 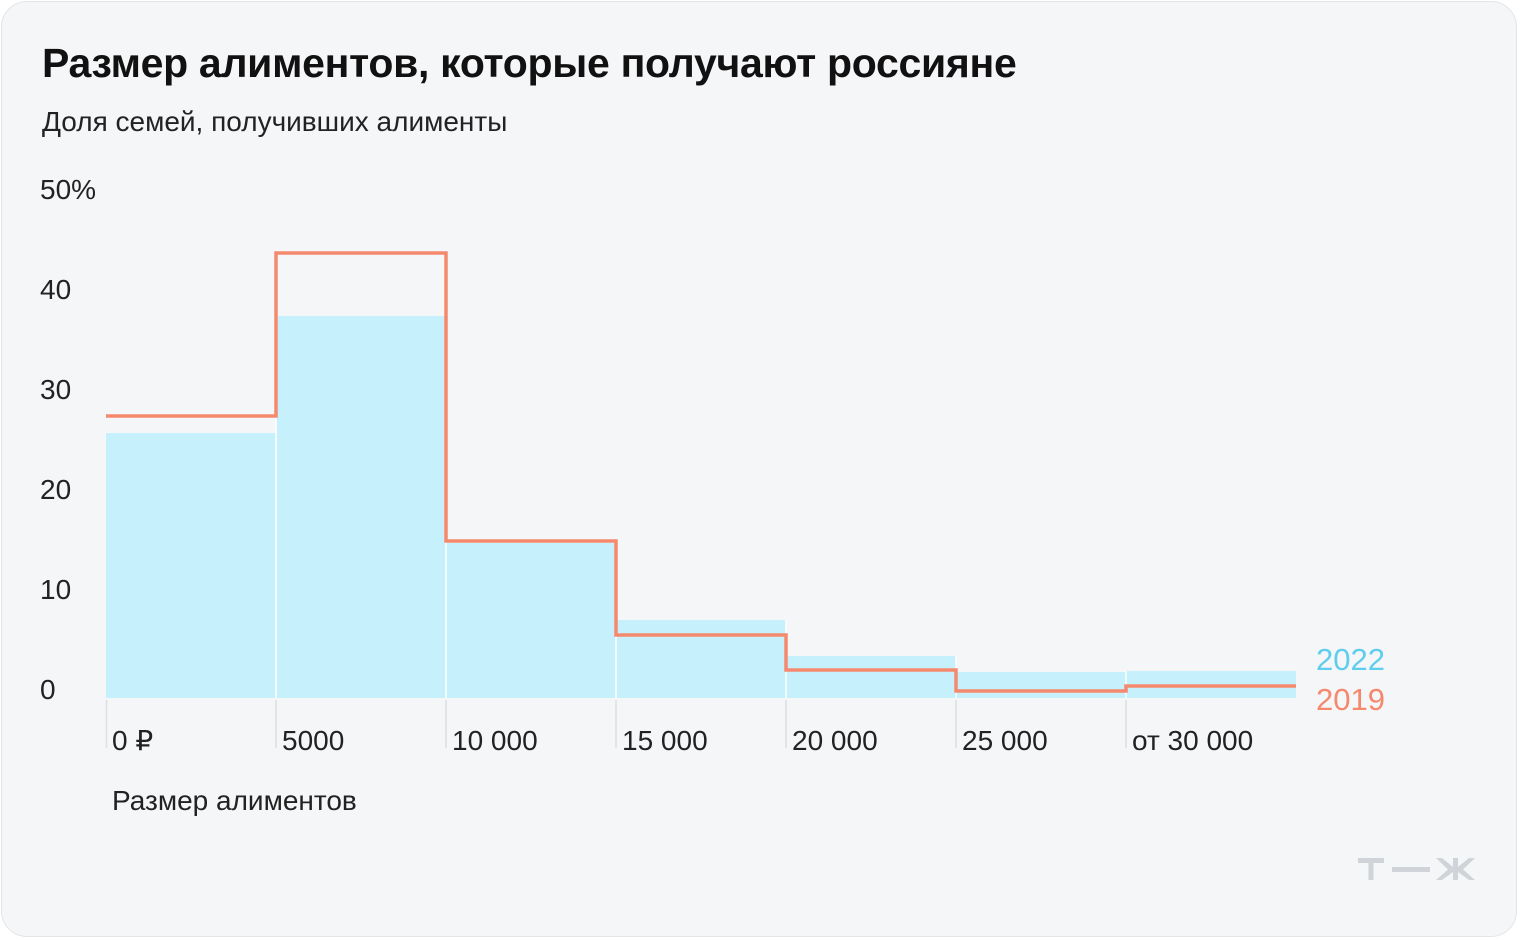 I want to click on legend-2019: 2019, so click(x=1350, y=699).